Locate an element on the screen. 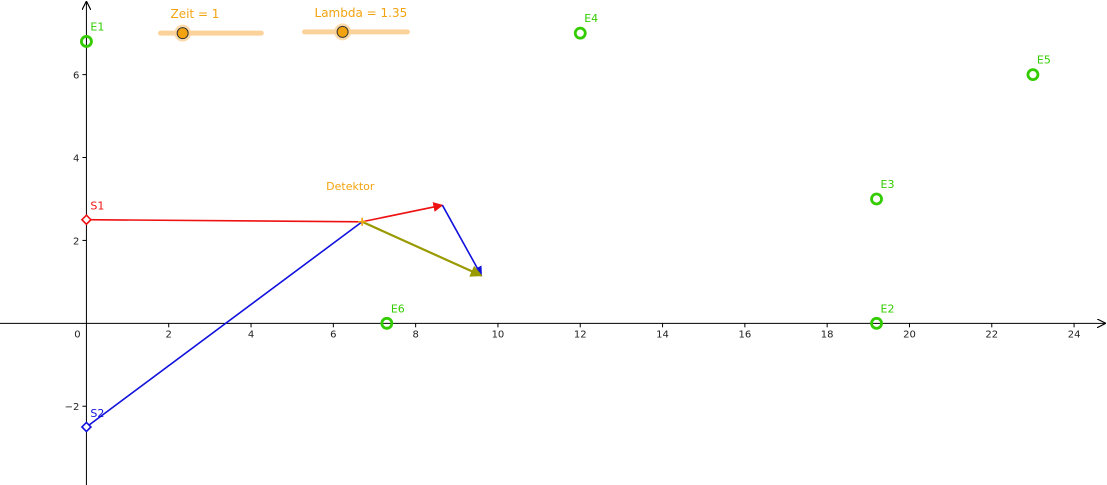  y-tick-label: −2 is located at coordinates (72, 407).